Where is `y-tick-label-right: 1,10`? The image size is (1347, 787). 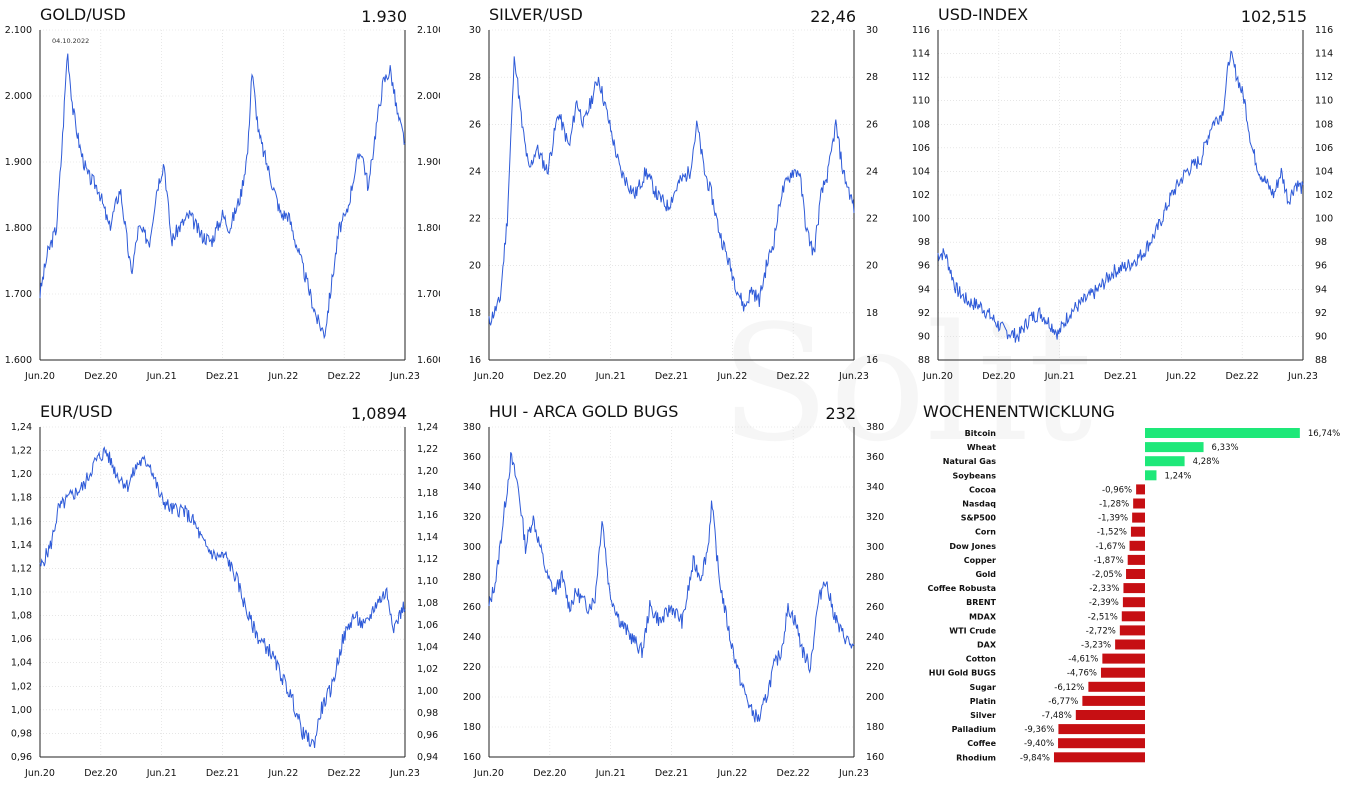 y-tick-label-right: 1,10 is located at coordinates (427, 581).